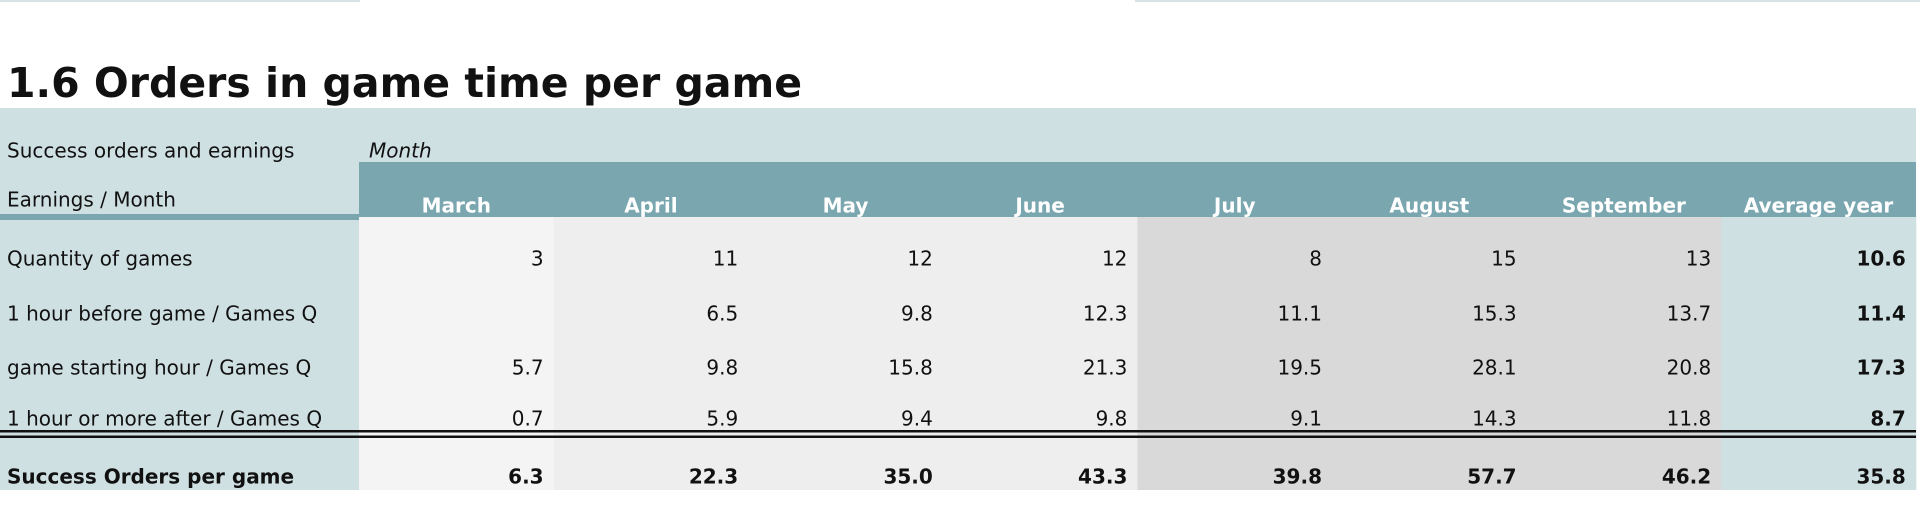  What do you see at coordinates (1698, 259) in the screenshot?
I see `cell: 13` at bounding box center [1698, 259].